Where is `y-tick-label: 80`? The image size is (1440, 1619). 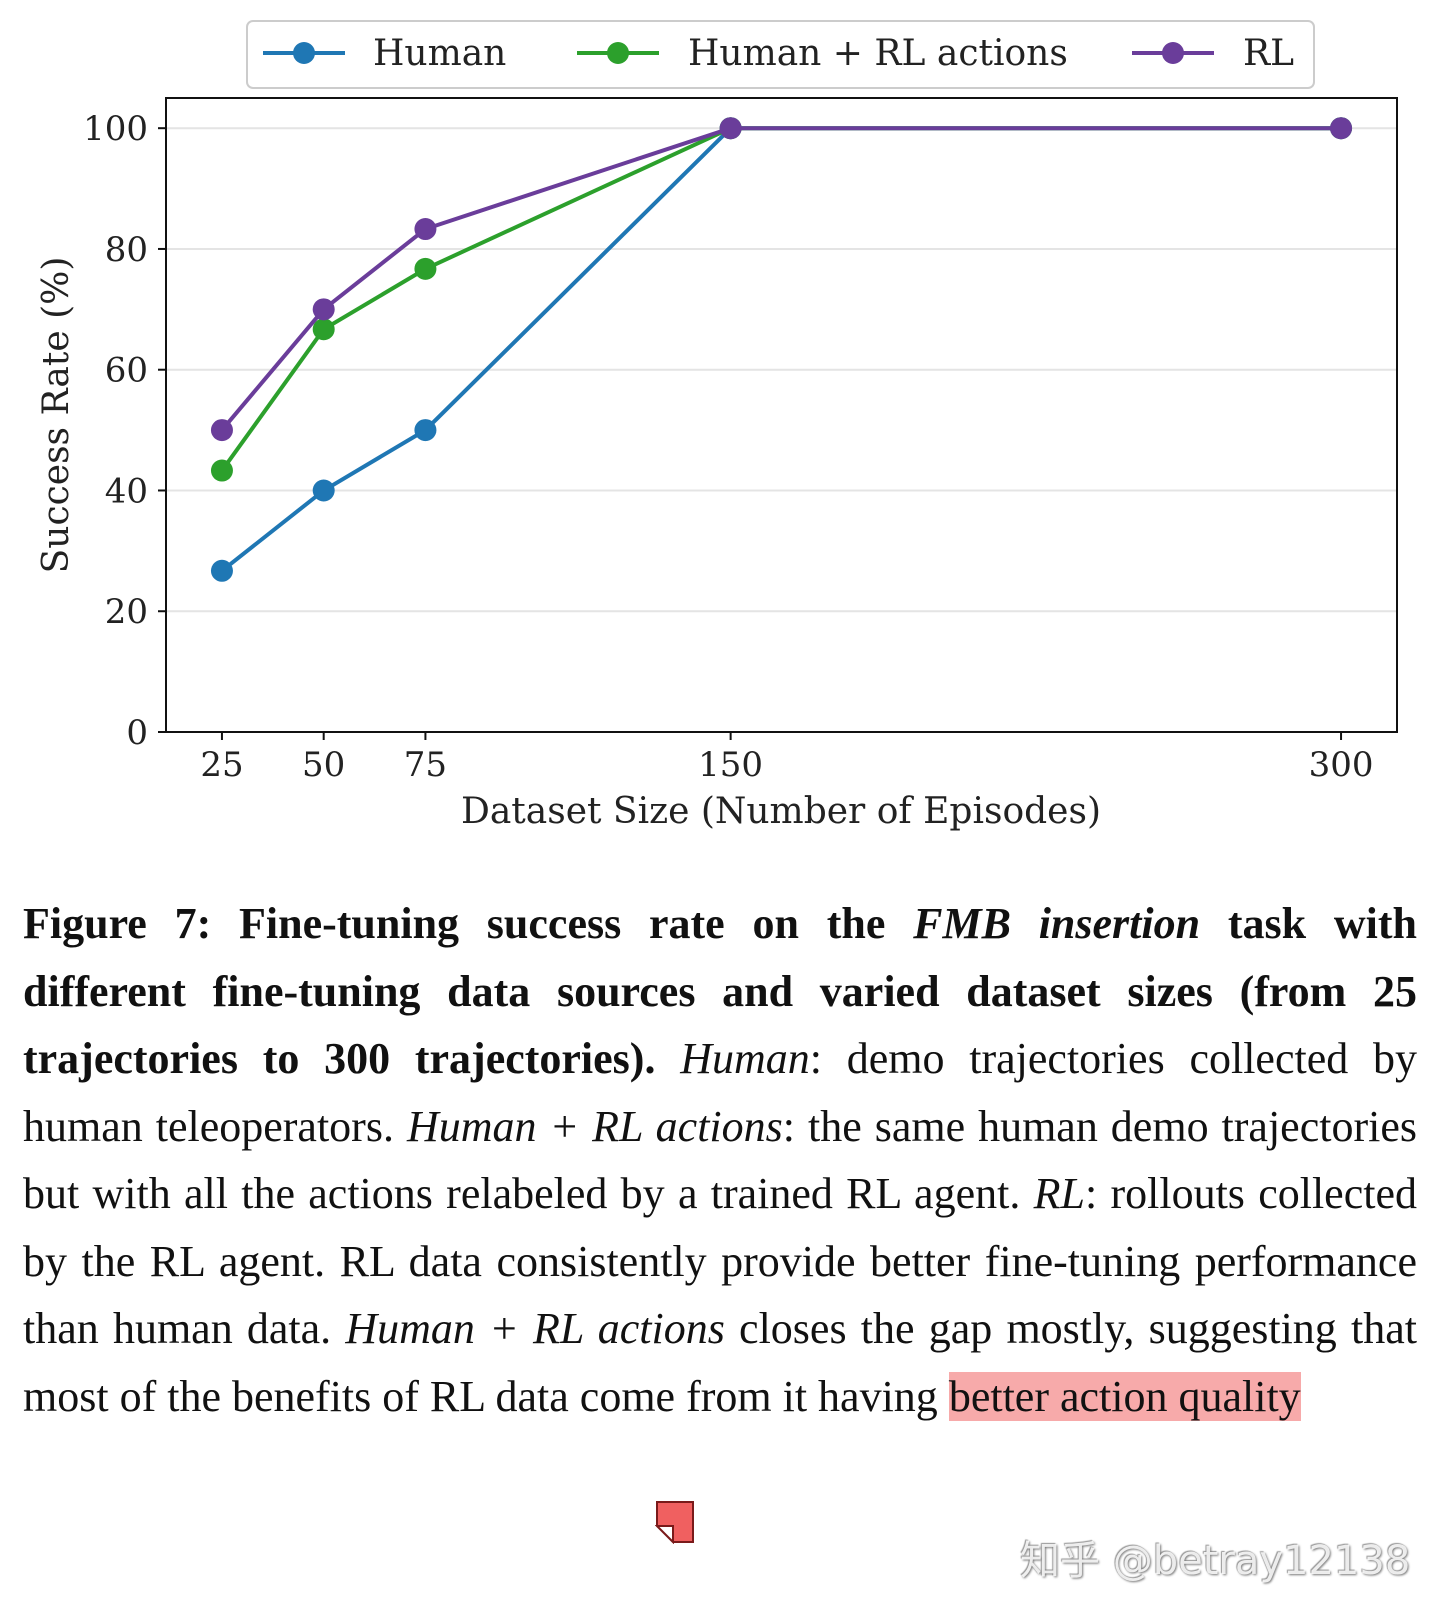
y-tick-label: 80 is located at coordinates (126, 250).